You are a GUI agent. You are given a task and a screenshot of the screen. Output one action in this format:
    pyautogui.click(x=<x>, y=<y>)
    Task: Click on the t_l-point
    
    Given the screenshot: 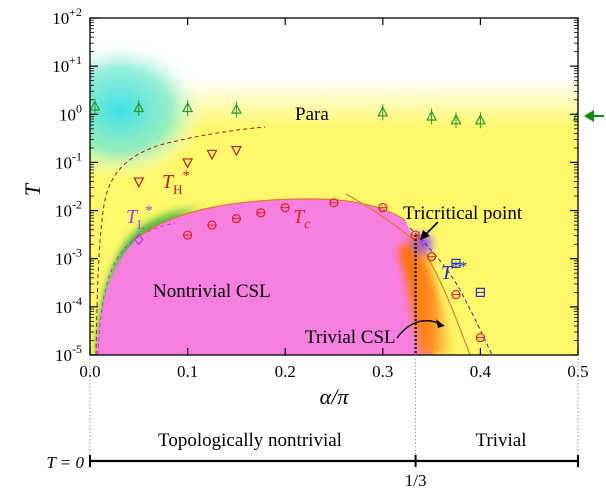 What is the action you would take?
    pyautogui.click(x=139, y=239)
    